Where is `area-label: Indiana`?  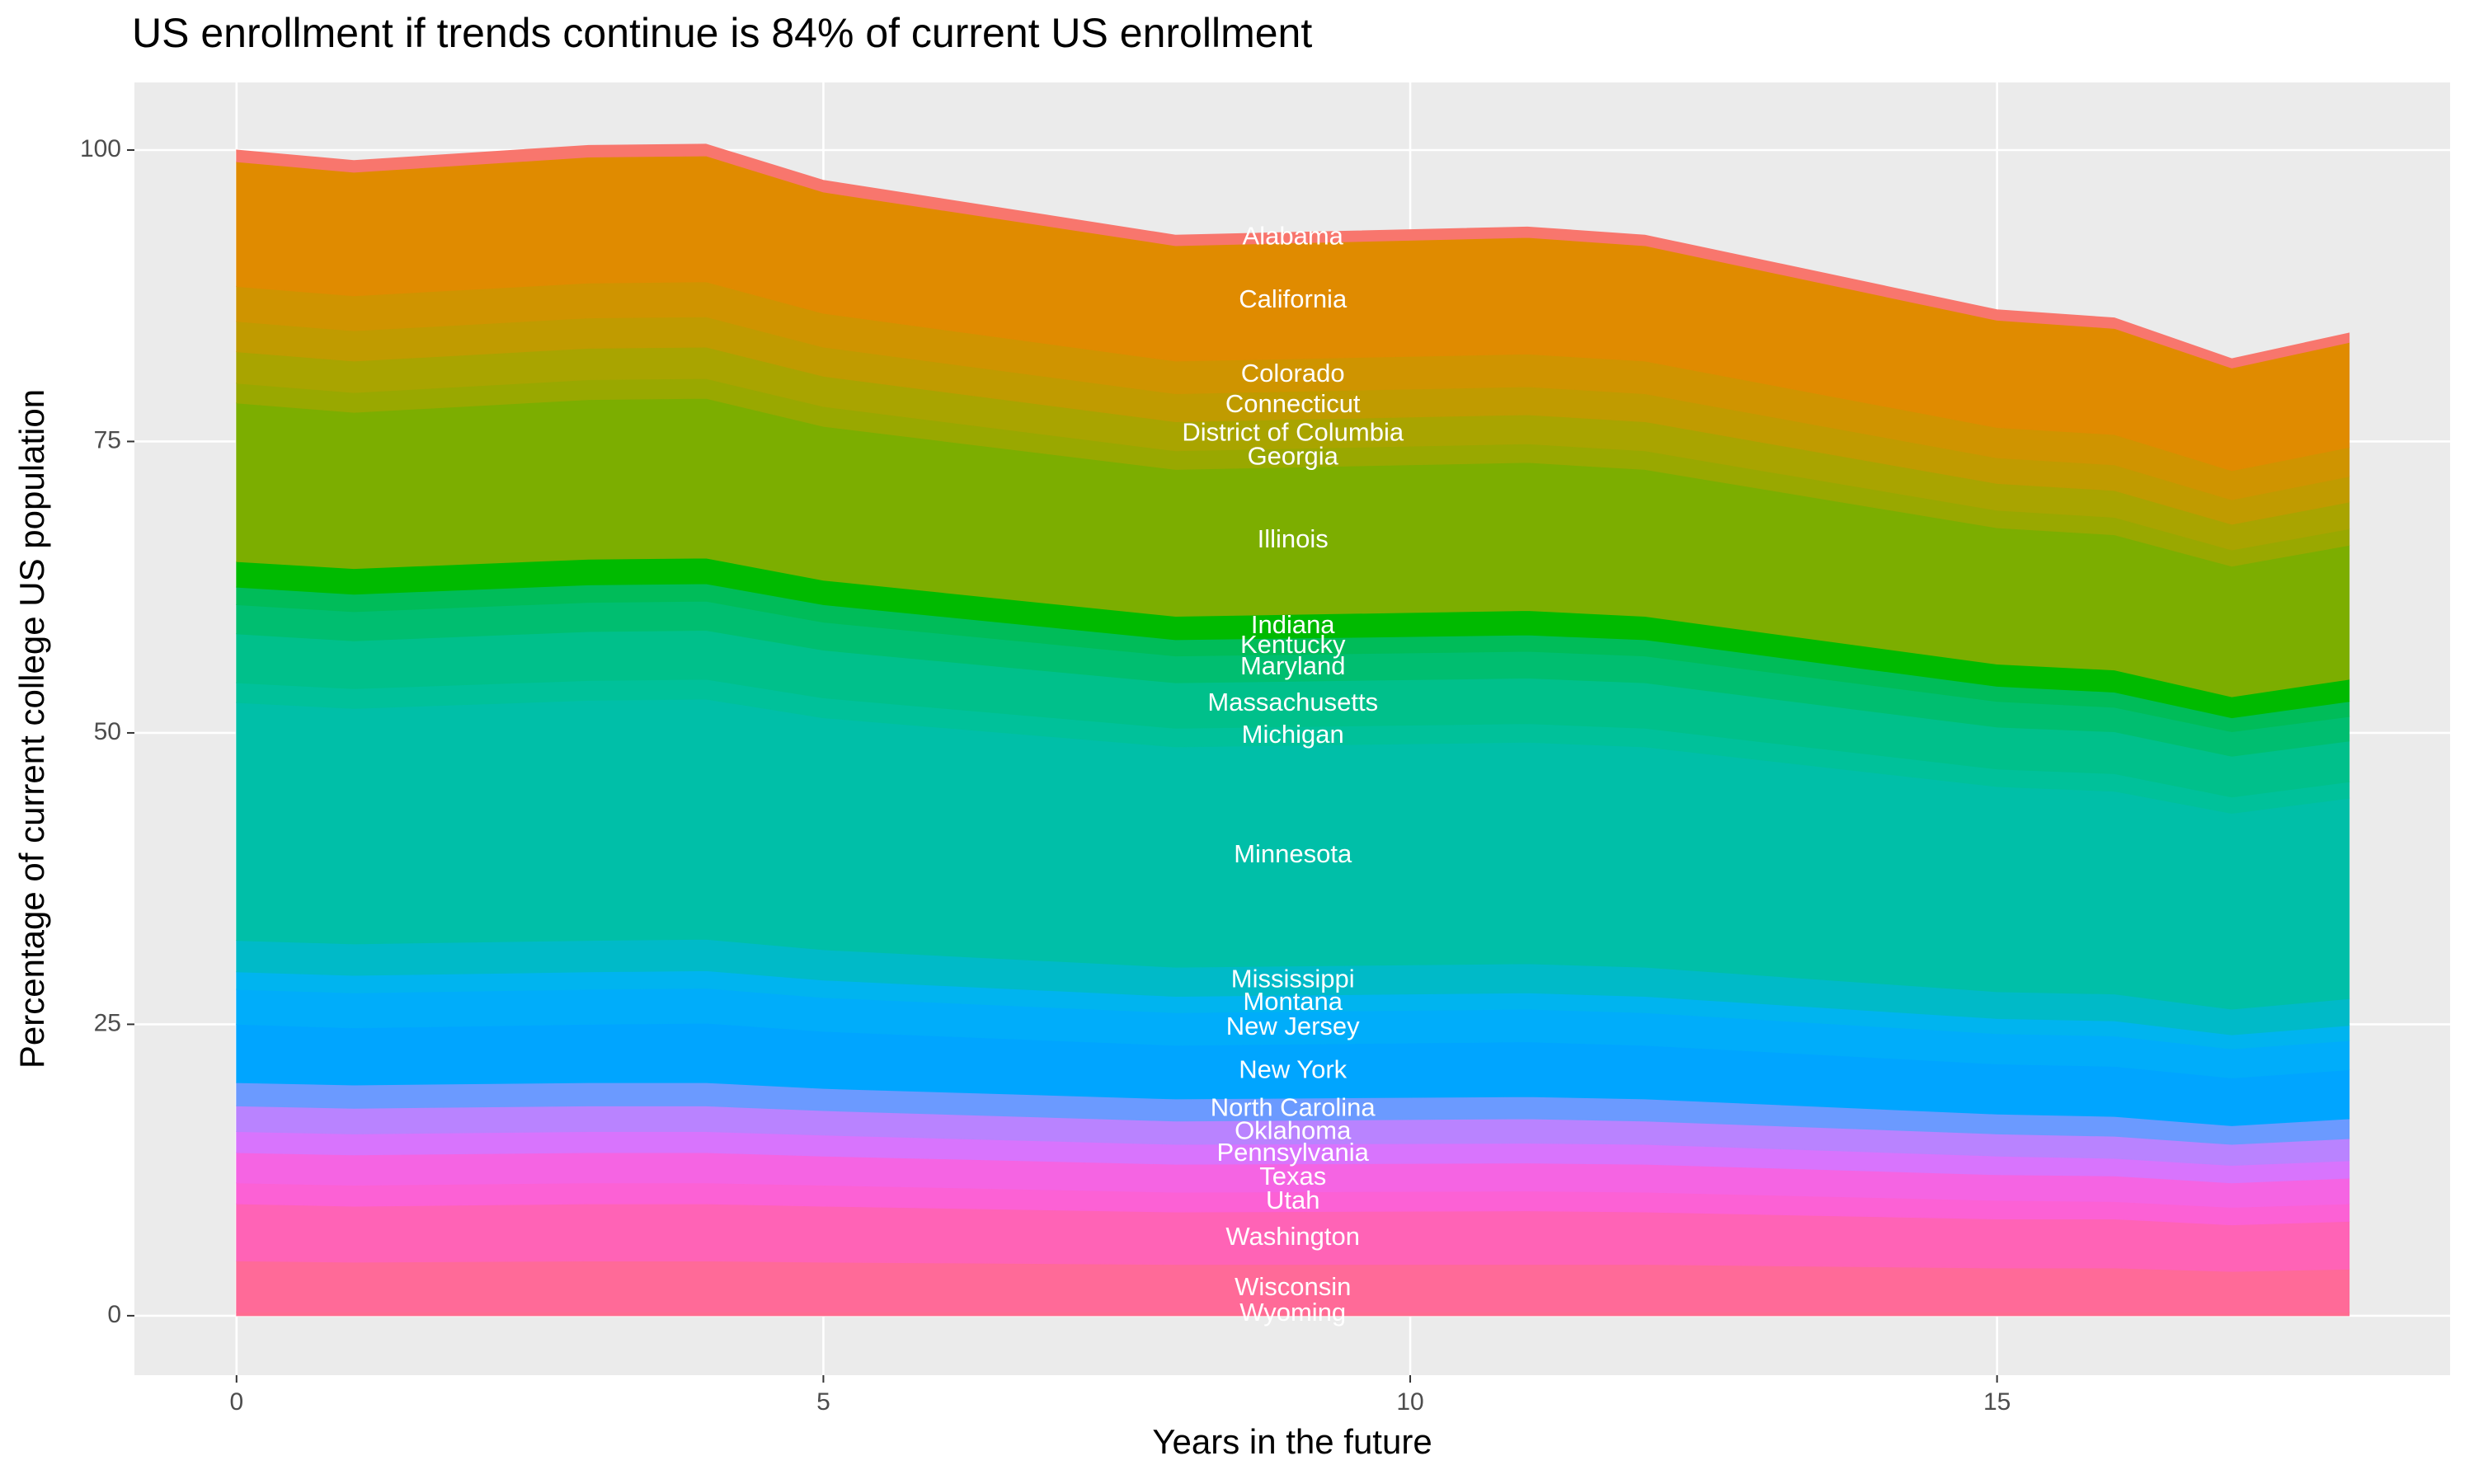 area-label: Indiana is located at coordinates (1293, 624).